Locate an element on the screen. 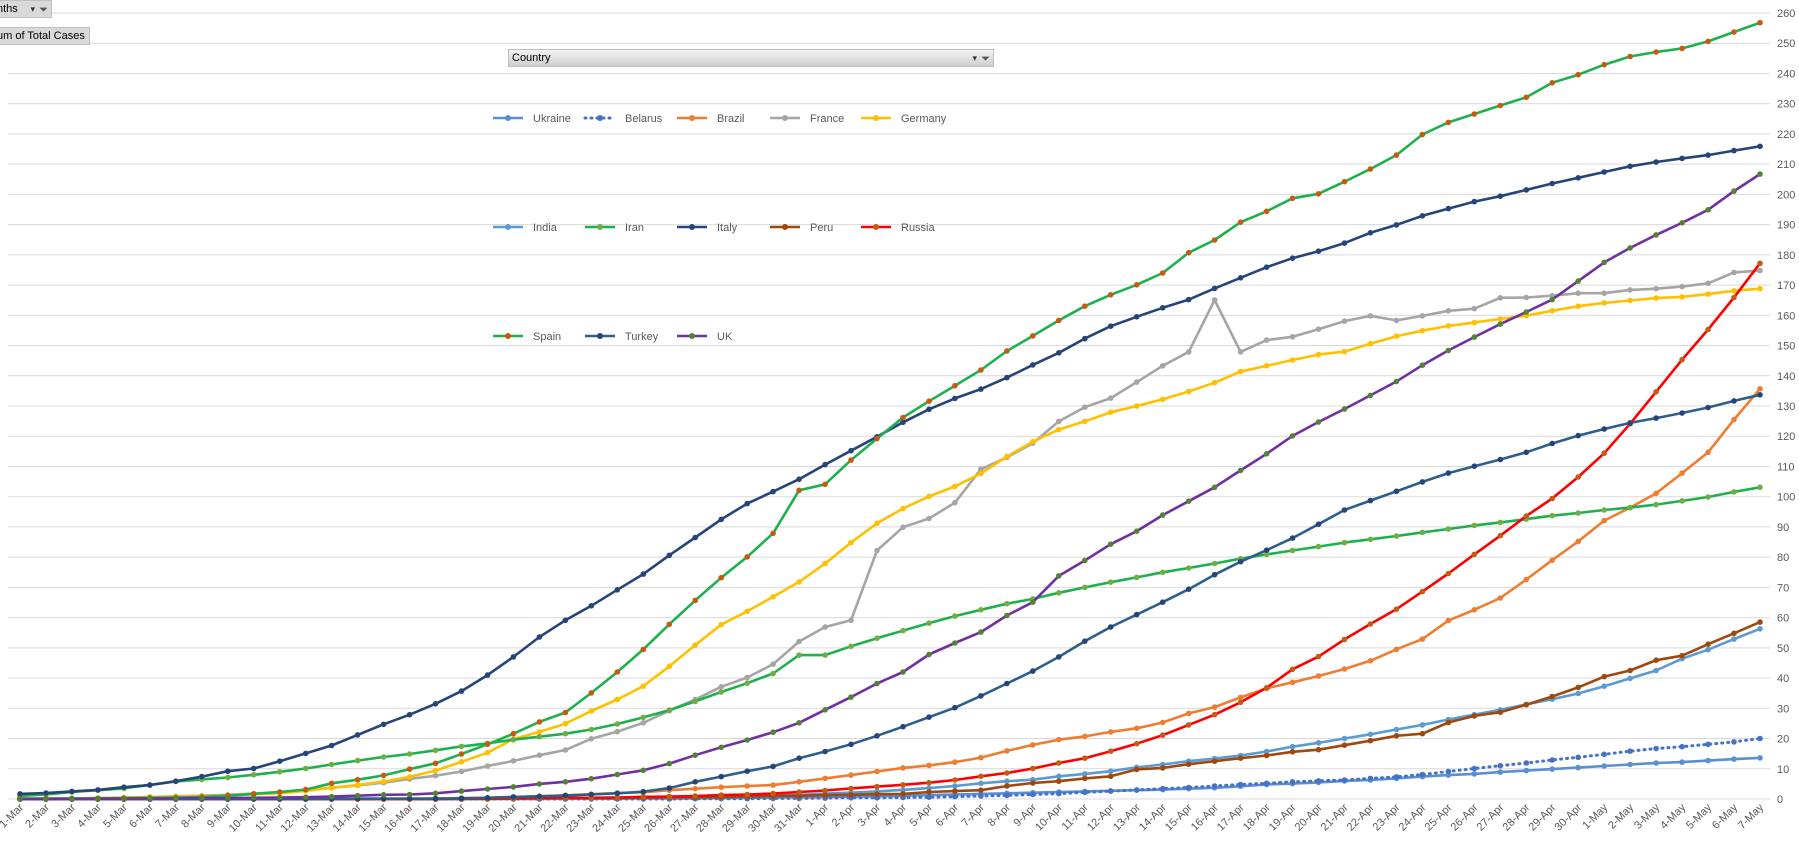 The height and width of the screenshot is (846, 1799). x-tick-label: 1-May is located at coordinates (1595, 816).